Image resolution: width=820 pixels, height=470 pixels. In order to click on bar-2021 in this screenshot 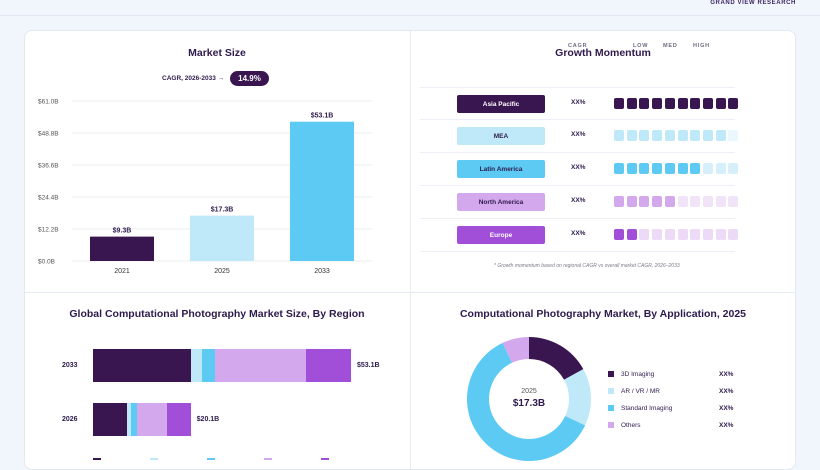, I will do `click(122, 248)`.